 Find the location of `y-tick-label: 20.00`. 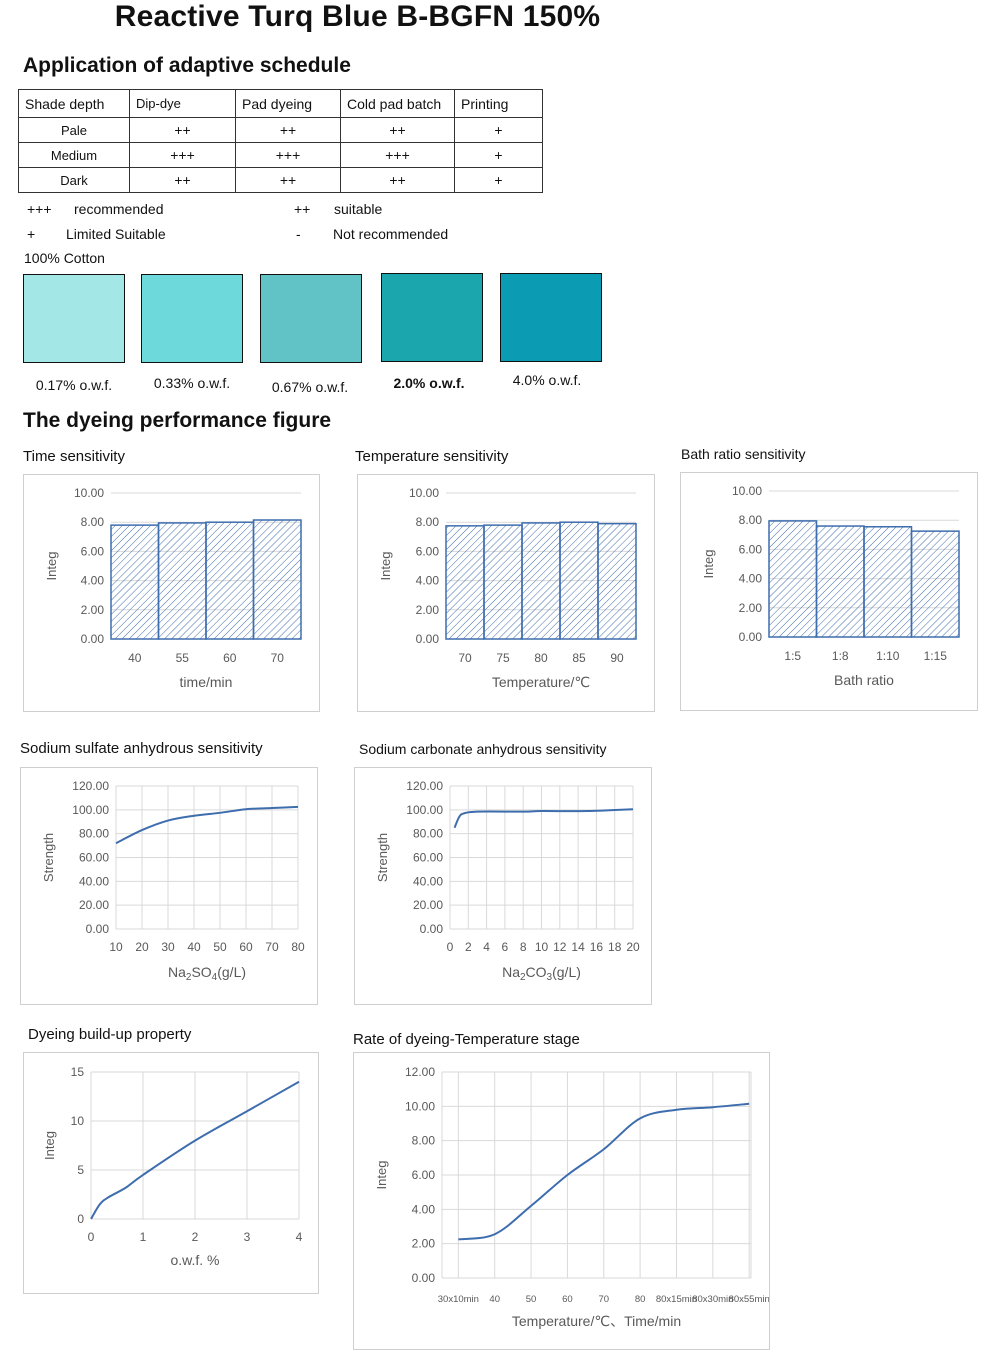

y-tick-label: 20.00 is located at coordinates (428, 905).